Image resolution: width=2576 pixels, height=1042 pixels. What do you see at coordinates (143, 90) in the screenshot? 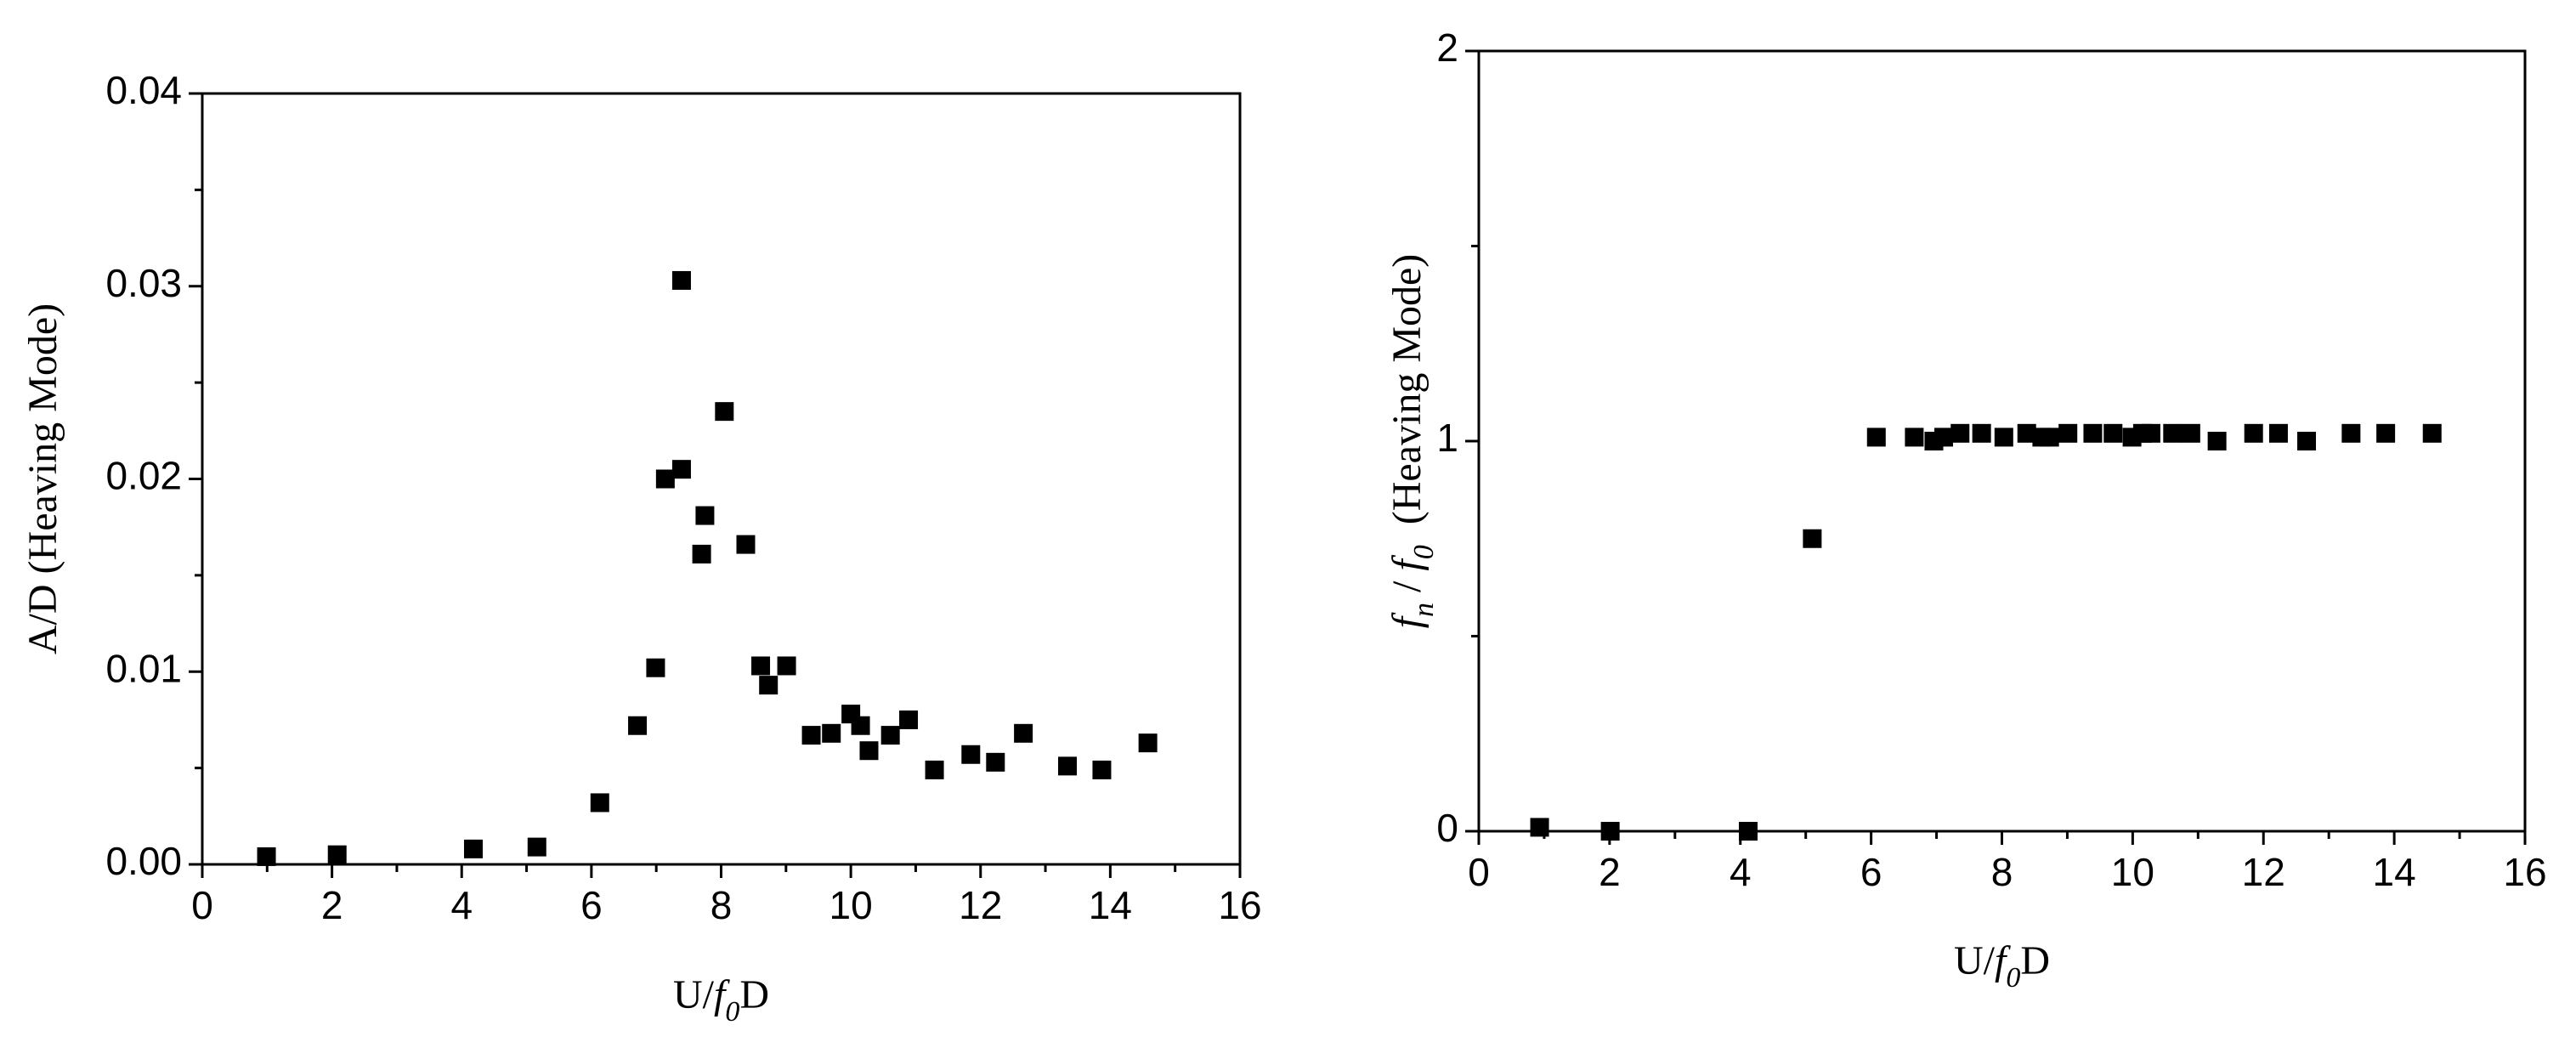
I see `y-tick-label: 0.04` at bounding box center [143, 90].